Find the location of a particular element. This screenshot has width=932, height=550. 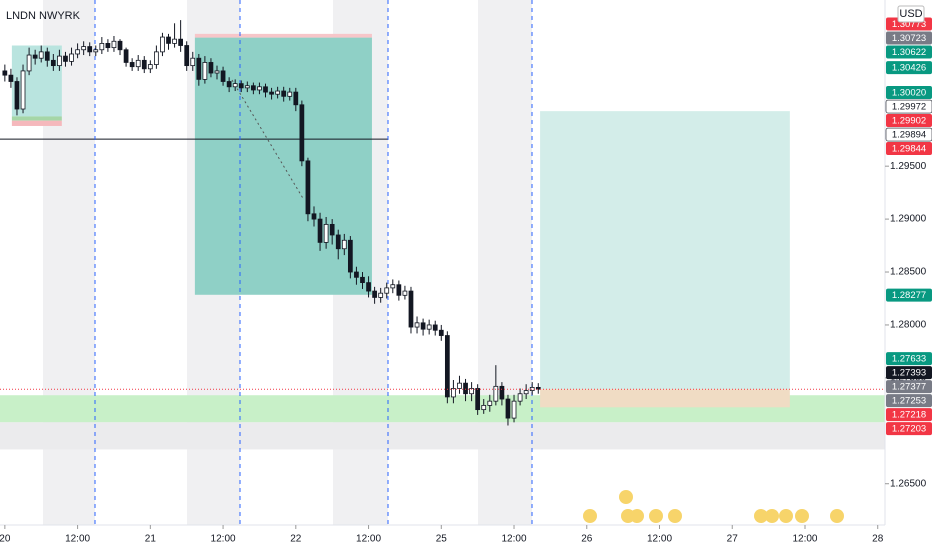

x-tick-label: 21 is located at coordinates (151, 539).